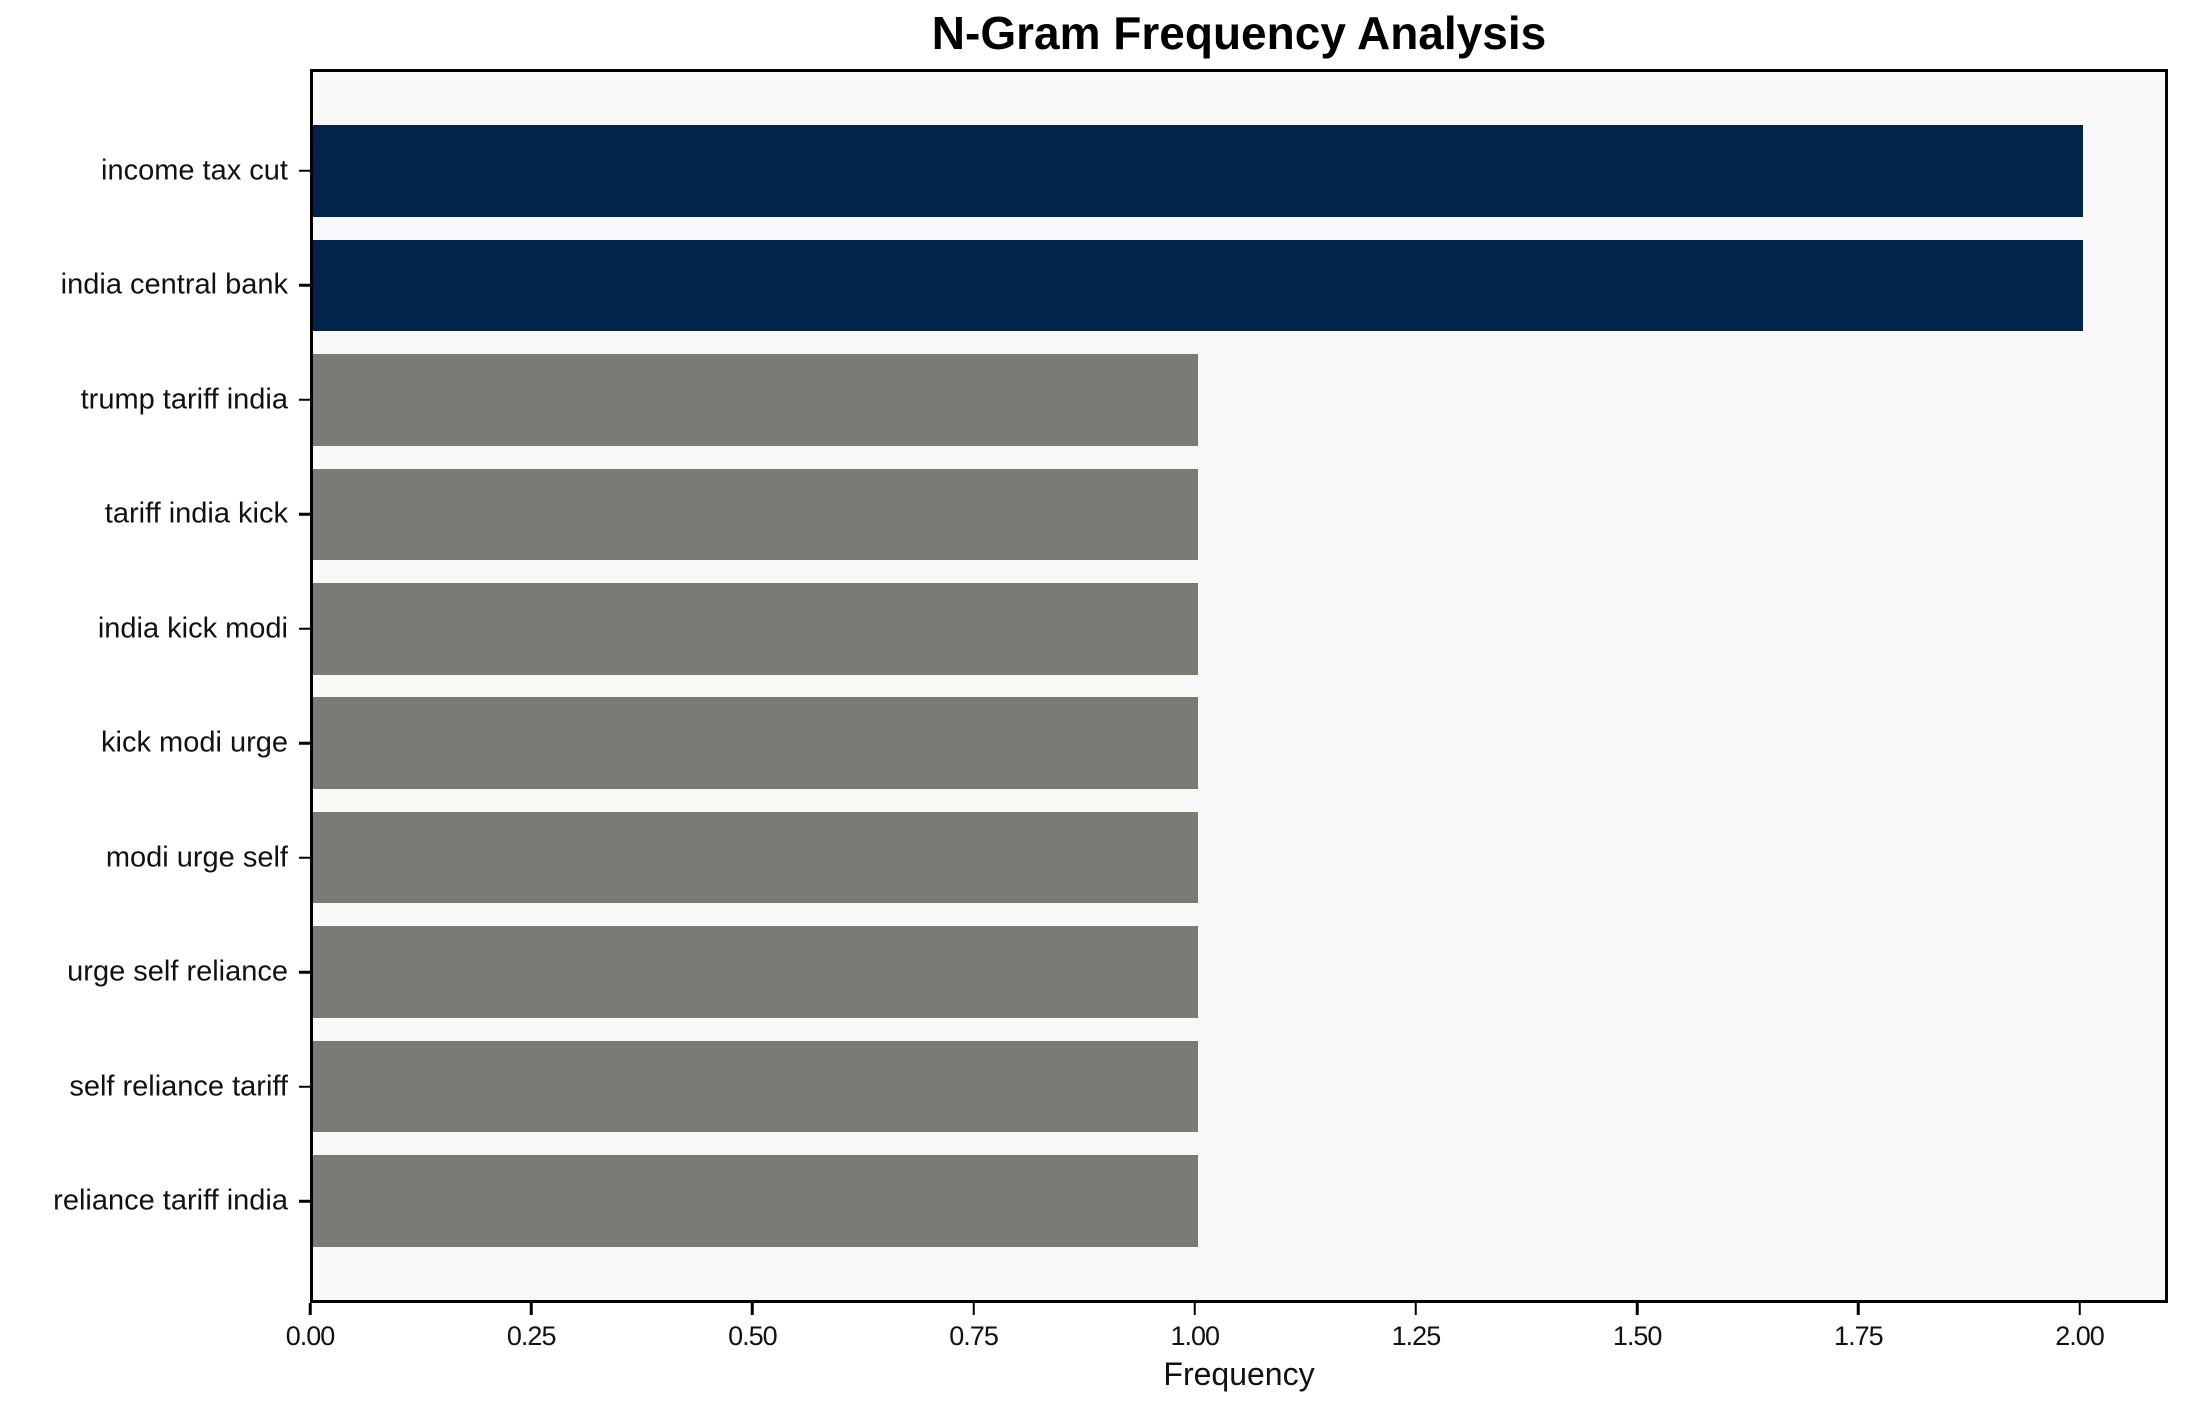 The height and width of the screenshot is (1414, 2189). Describe the element at coordinates (753, 1336) in the screenshot. I see `x-tick-label: 0.50` at that location.